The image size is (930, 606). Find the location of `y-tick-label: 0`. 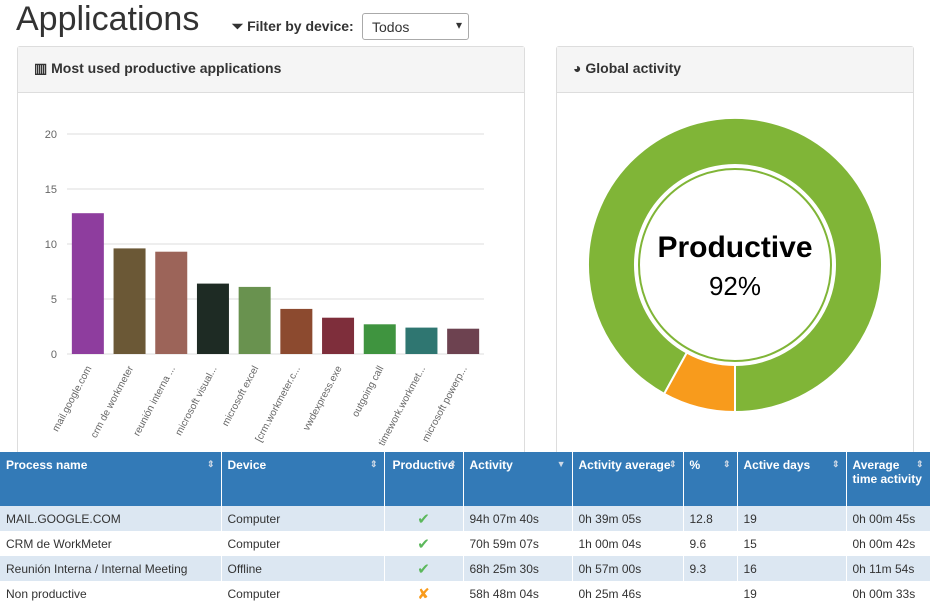

y-tick-label: 0 is located at coordinates (54, 355).